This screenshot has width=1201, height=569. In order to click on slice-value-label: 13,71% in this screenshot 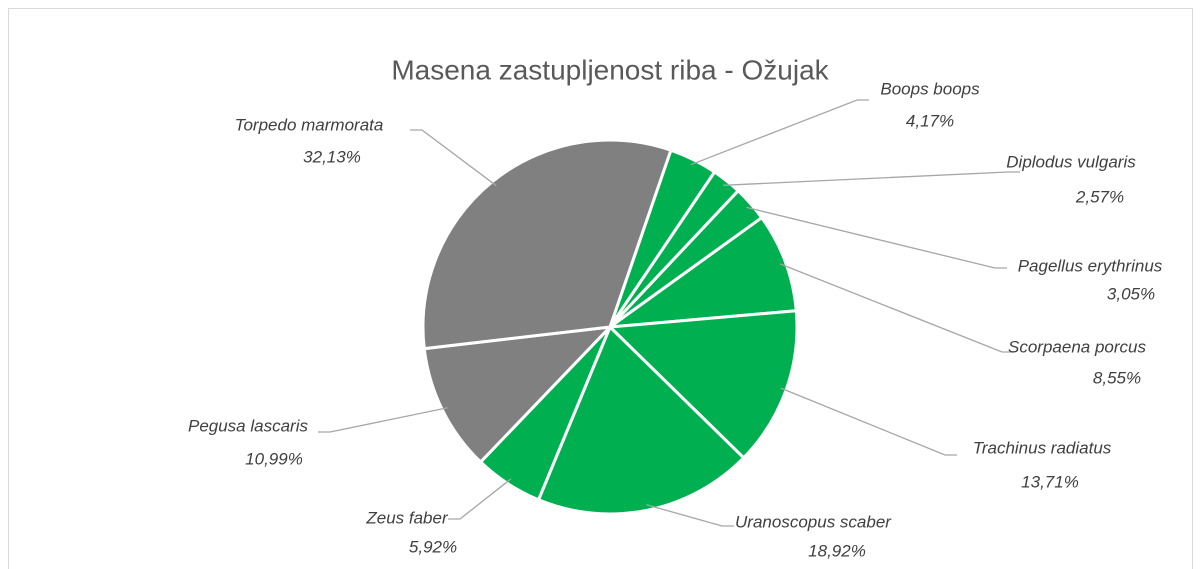, I will do `click(1050, 481)`.